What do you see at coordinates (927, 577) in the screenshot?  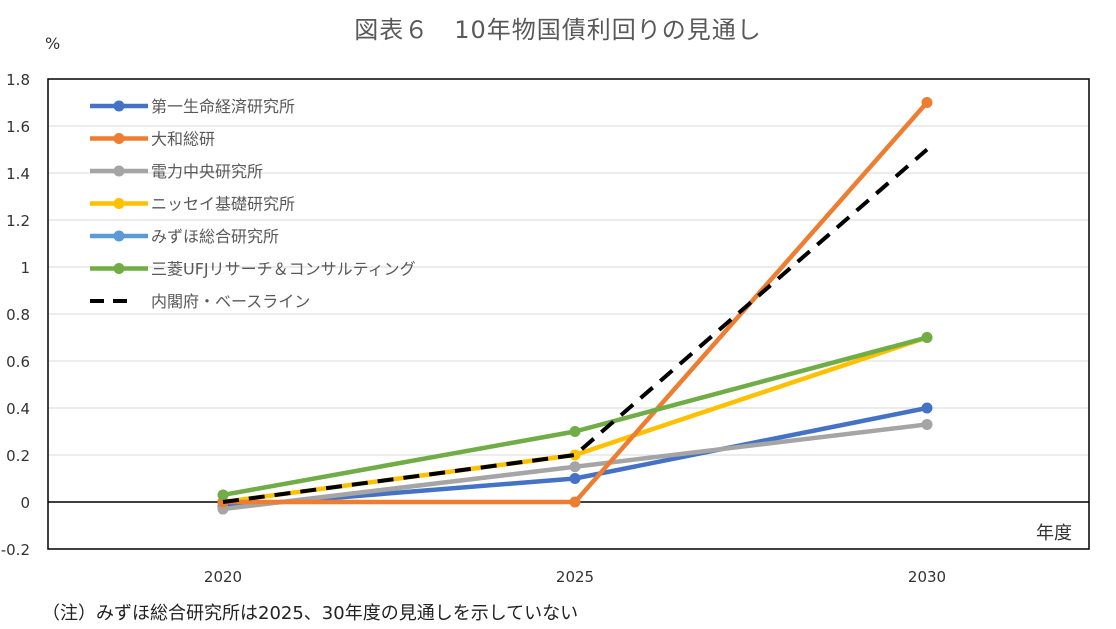 I see `x-tick-label: 2030` at bounding box center [927, 577].